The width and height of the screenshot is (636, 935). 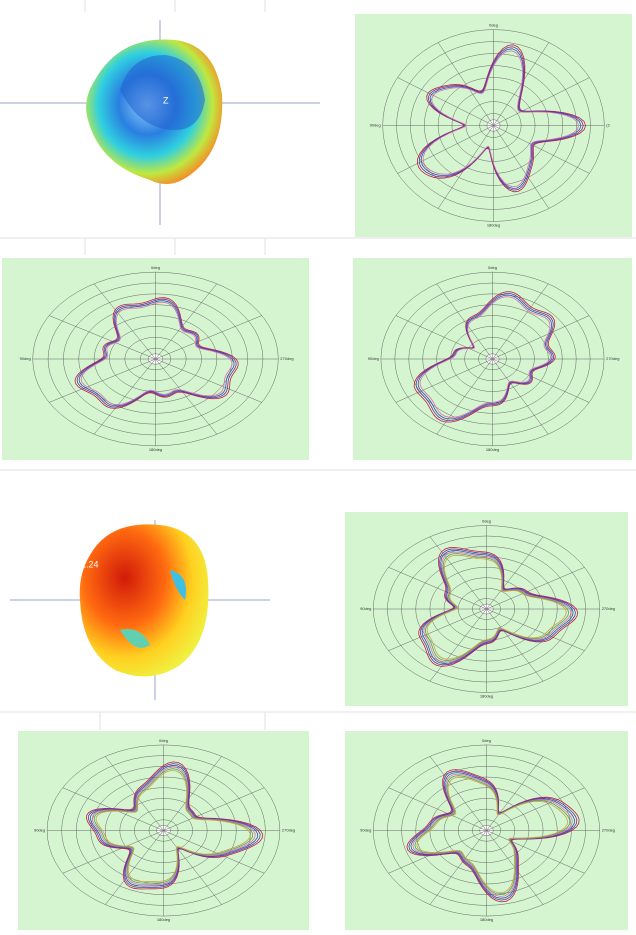 I want to click on angle-label: (2, so click(x=608, y=125).